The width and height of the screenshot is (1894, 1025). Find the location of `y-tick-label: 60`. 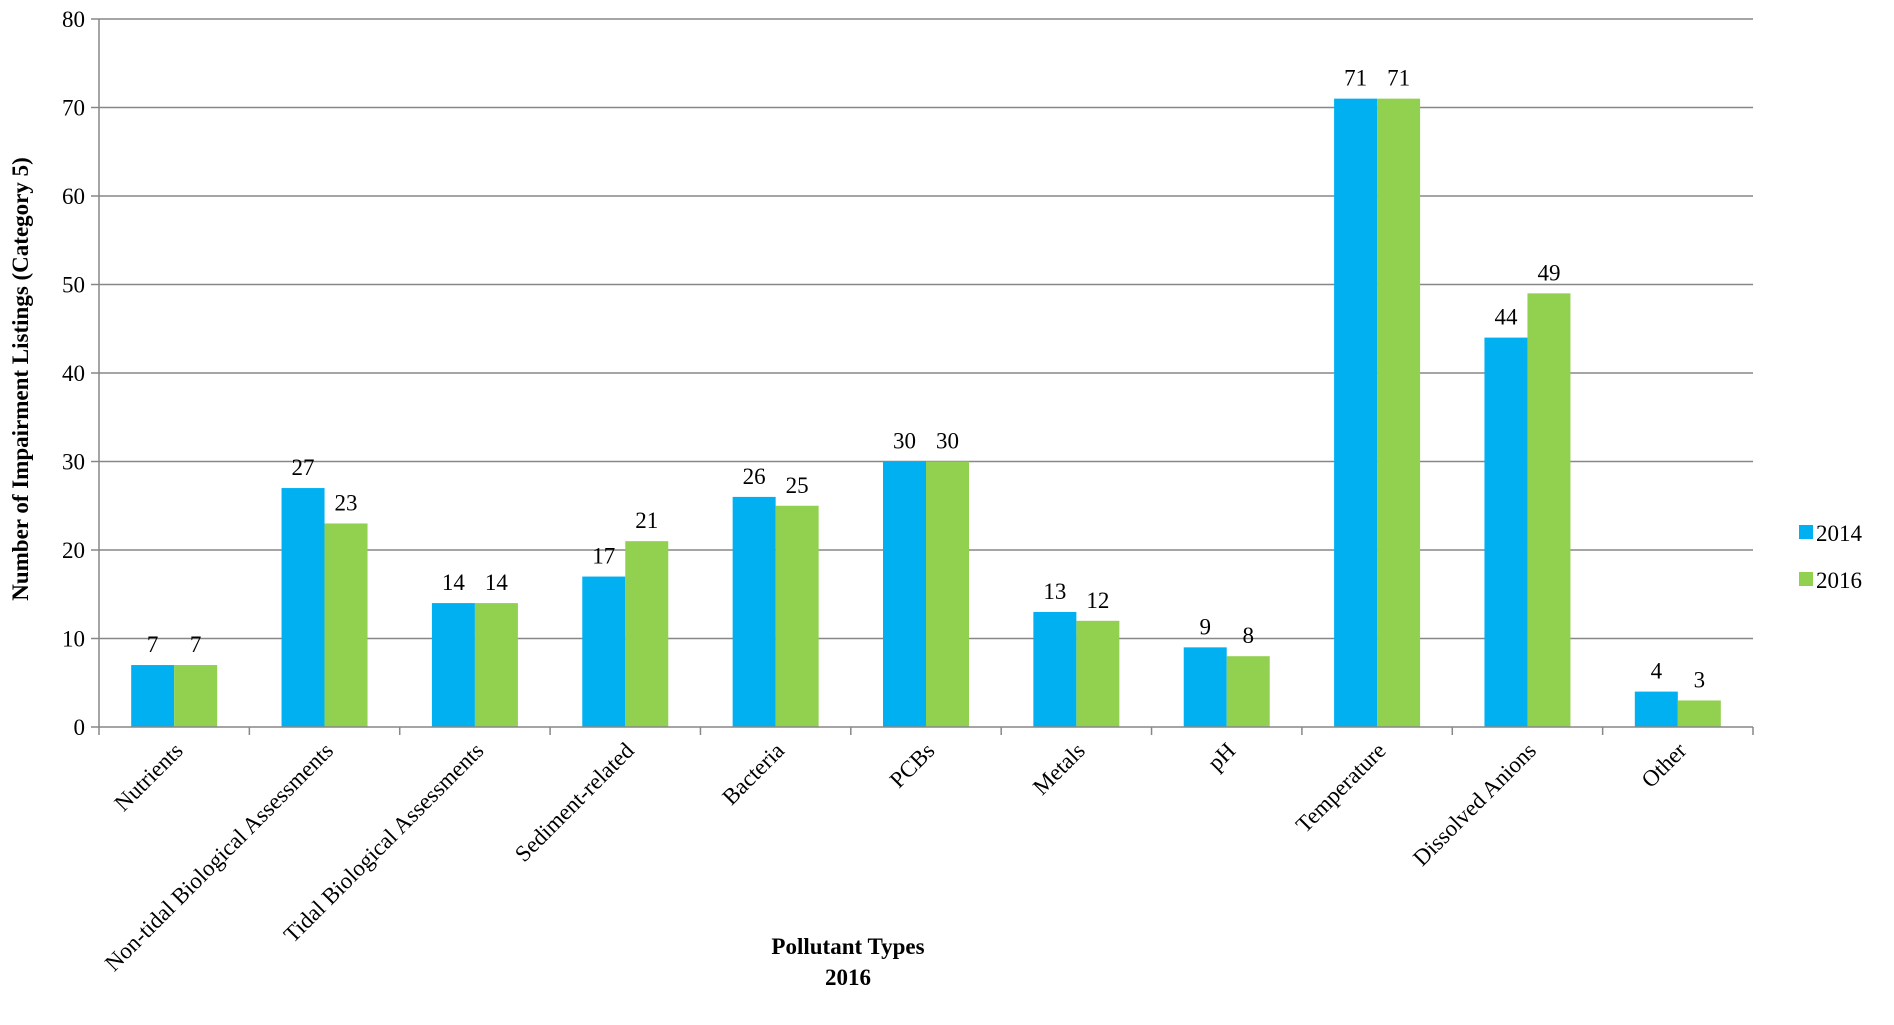

y-tick-label: 60 is located at coordinates (73, 196).